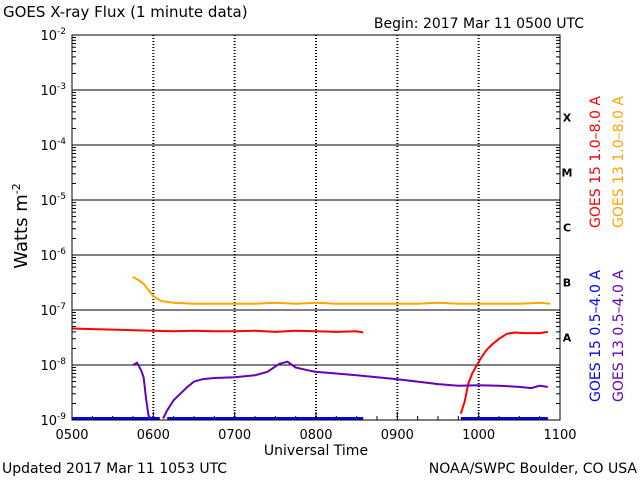 This screenshot has width=640, height=480. Describe the element at coordinates (315, 435) in the screenshot. I see `x-tick-label: 0800` at that location.